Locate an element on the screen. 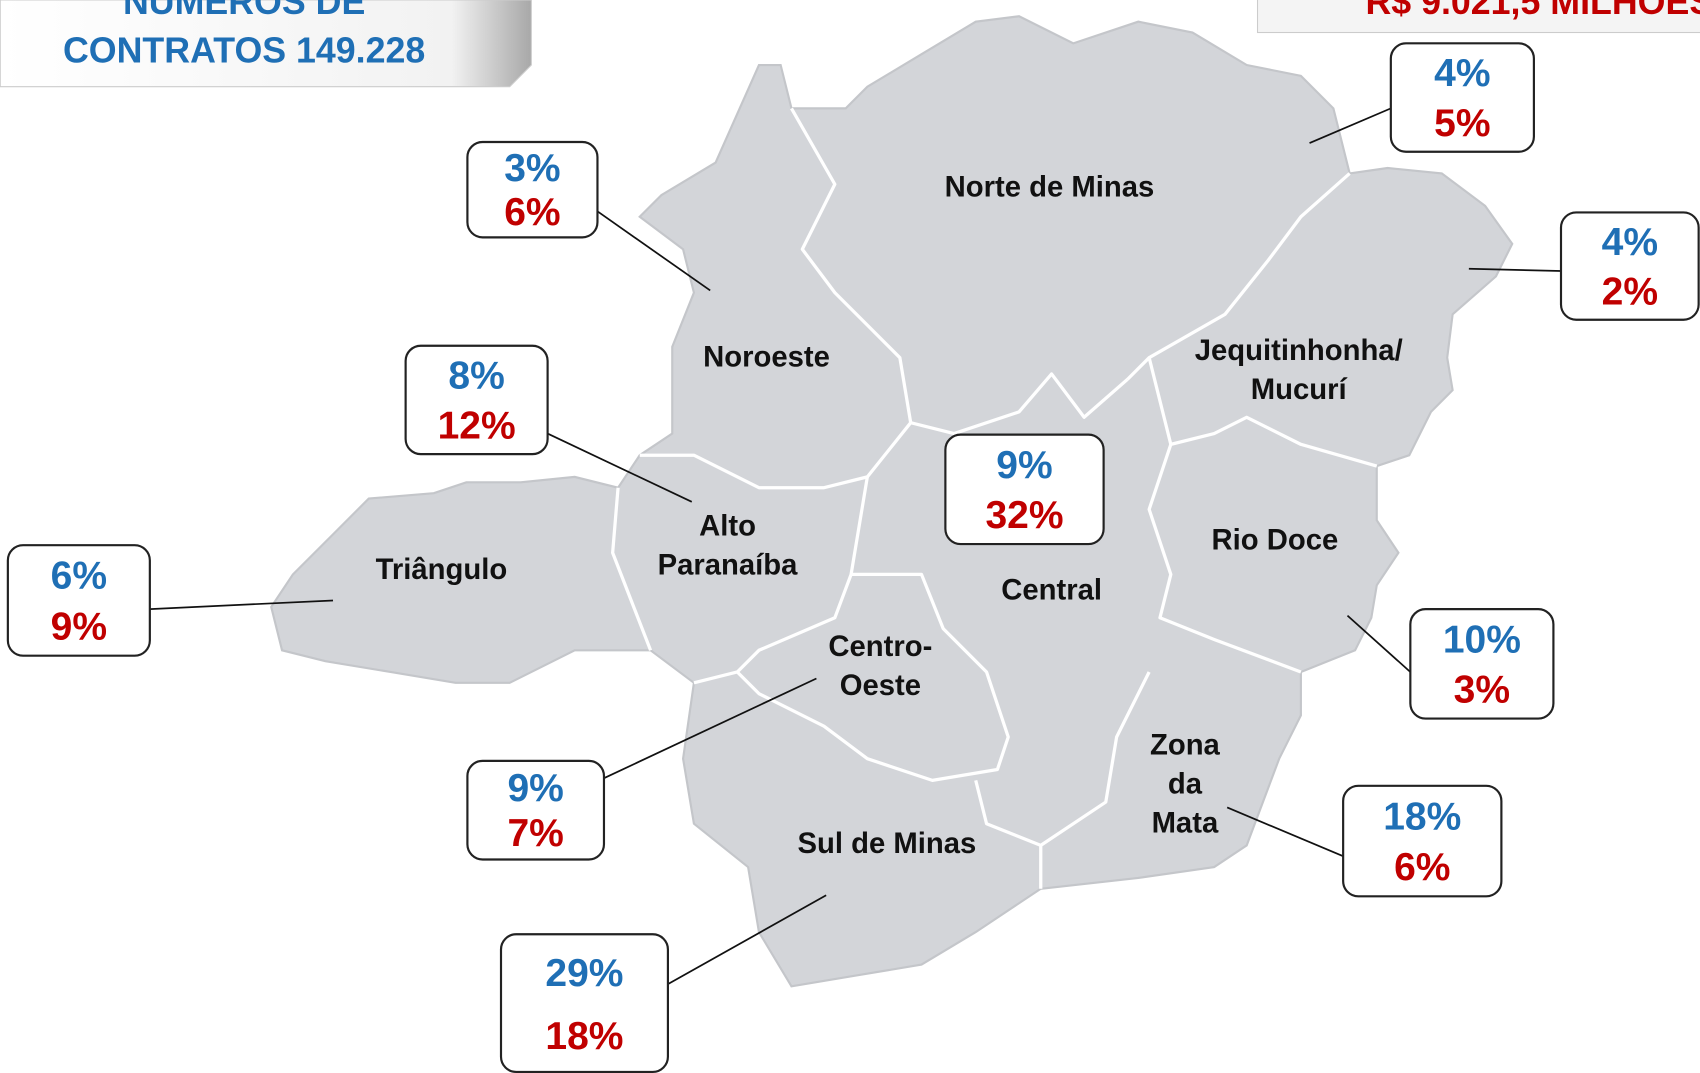 The height and width of the screenshot is (1073, 1700). contracts-share: 10% is located at coordinates (1482, 639).